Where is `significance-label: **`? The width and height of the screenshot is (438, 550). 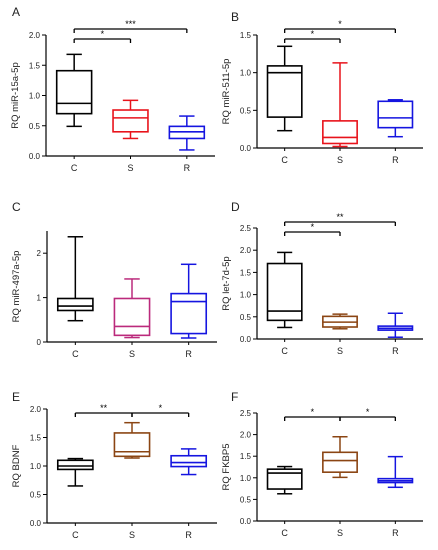 significance-label: ** is located at coordinates (340, 217).